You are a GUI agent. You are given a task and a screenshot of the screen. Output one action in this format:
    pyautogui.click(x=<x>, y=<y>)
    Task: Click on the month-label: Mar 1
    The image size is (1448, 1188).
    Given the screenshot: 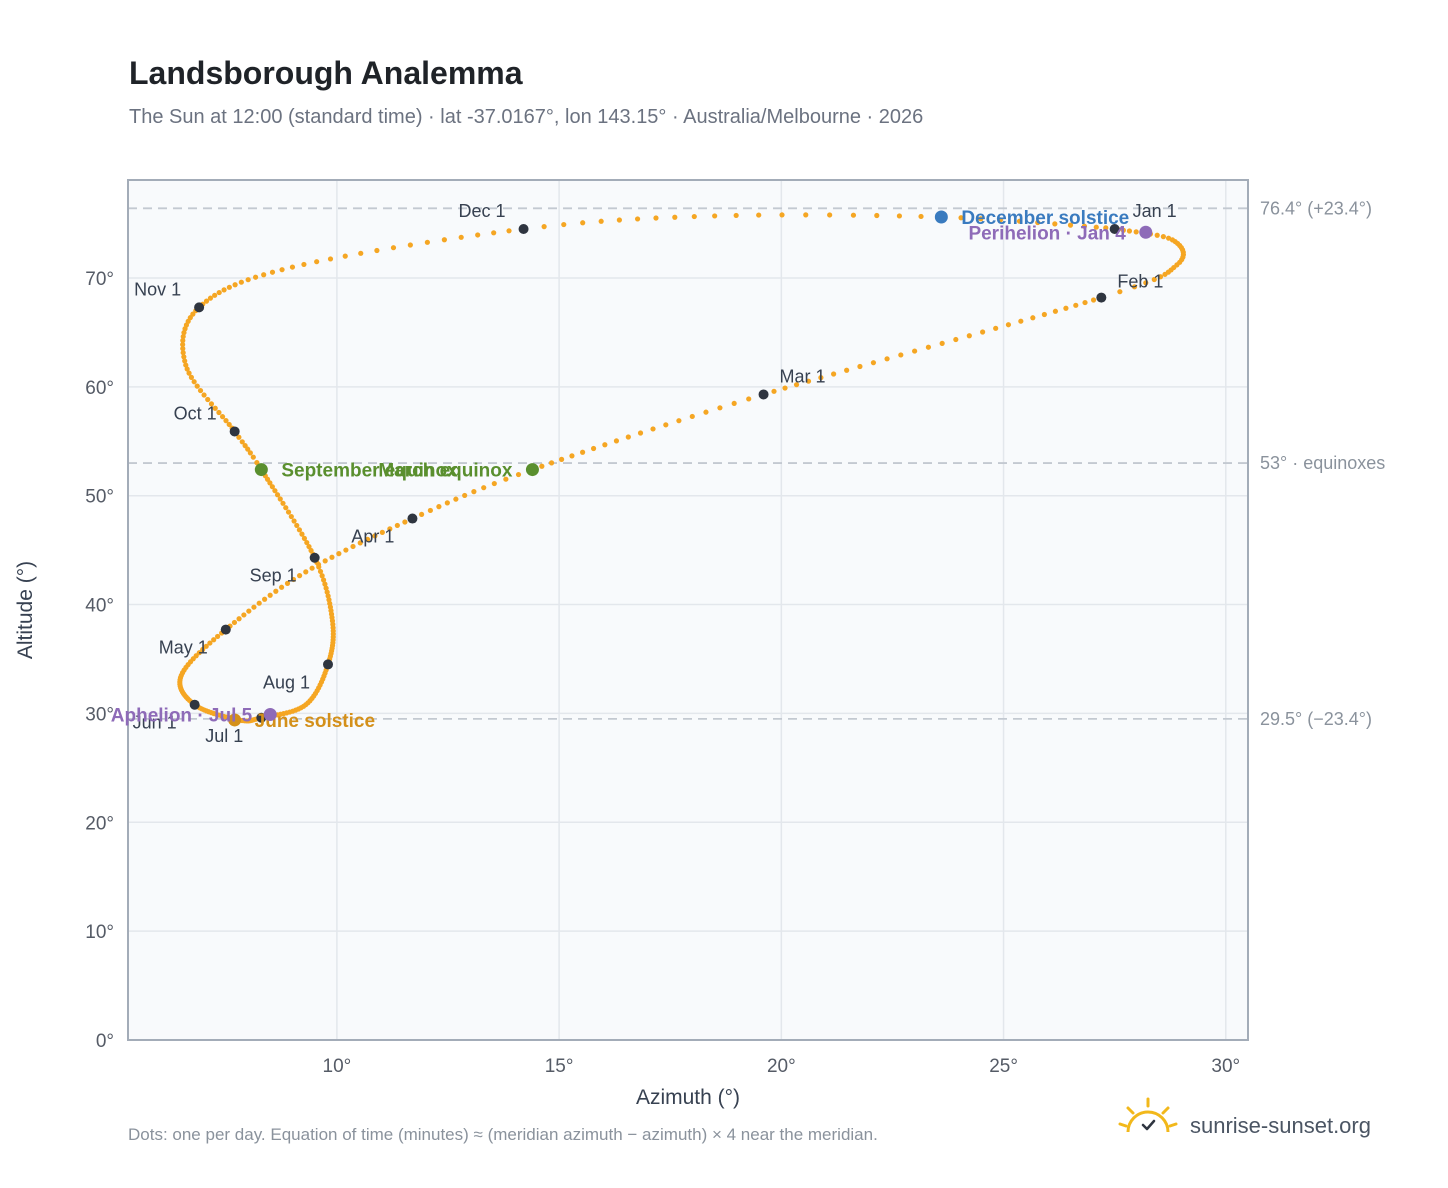 What is the action you would take?
    pyautogui.click(x=803, y=376)
    